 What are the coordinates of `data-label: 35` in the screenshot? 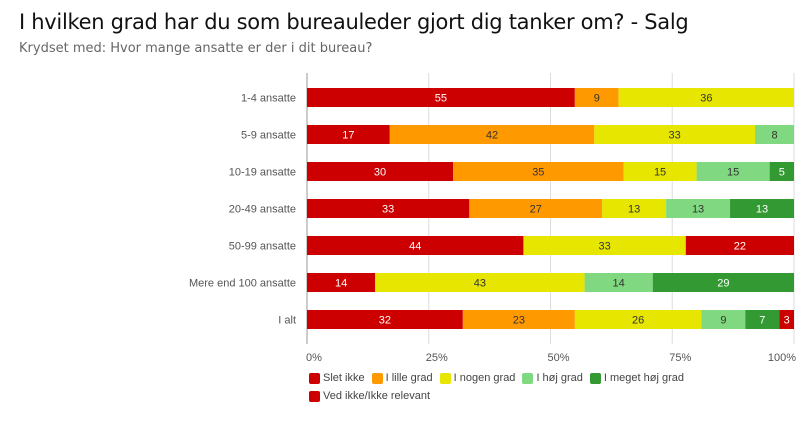 It's located at (538, 173).